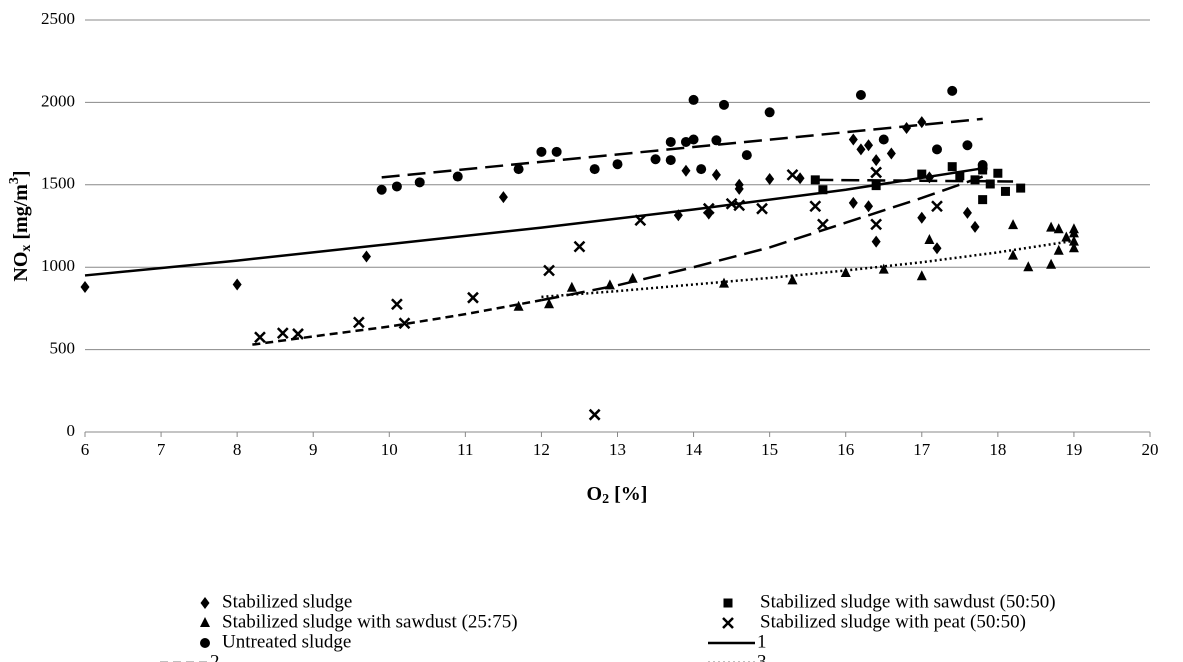 The height and width of the screenshot is (662, 1183). Describe the element at coordinates (893, 621) in the screenshot. I see `legend-label: Stabilized sludge with peat (50:50)` at that location.